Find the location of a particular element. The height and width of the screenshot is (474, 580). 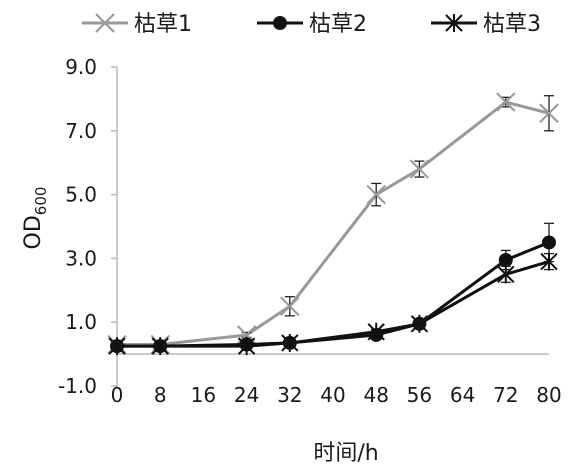

y-tick-label: 9.0 is located at coordinates (81, 67).